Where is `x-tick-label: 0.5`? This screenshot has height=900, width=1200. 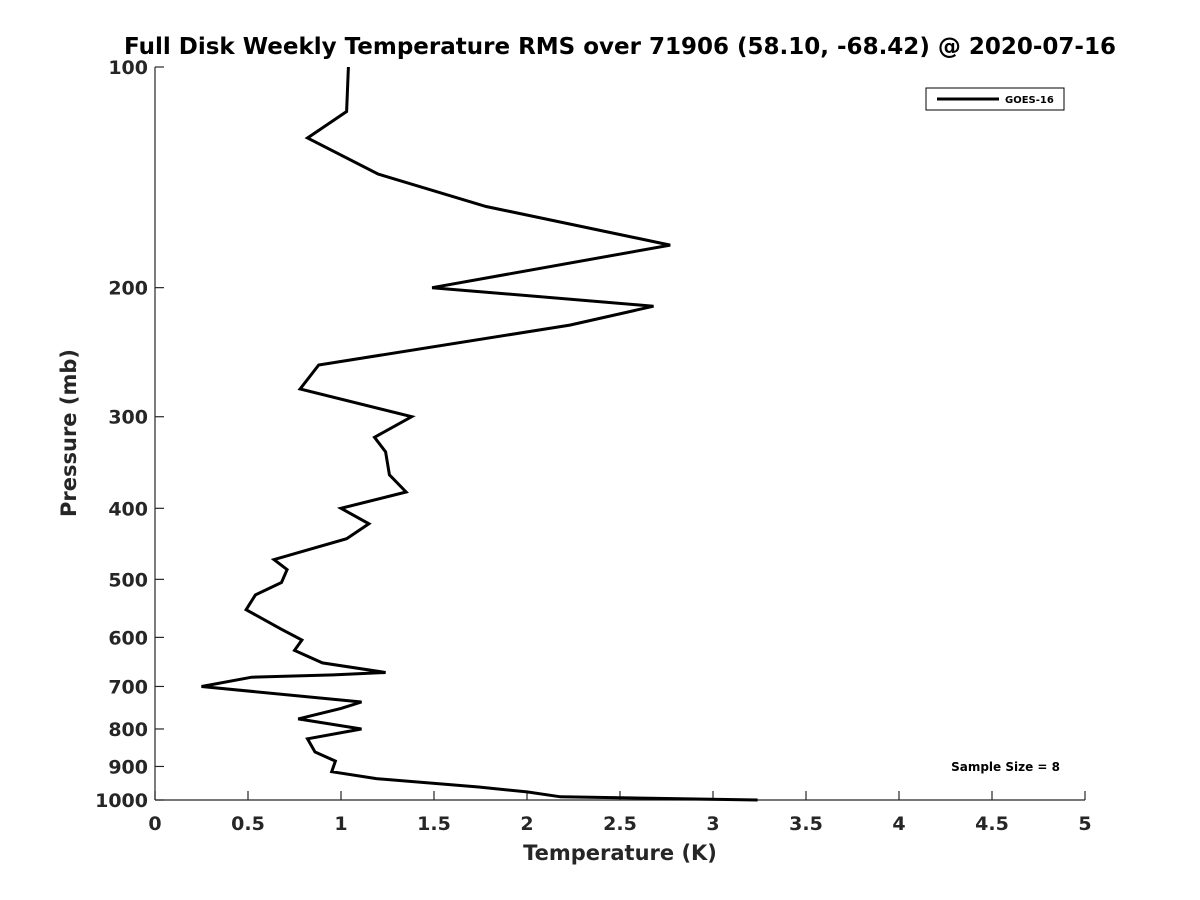 x-tick-label: 0.5 is located at coordinates (248, 824).